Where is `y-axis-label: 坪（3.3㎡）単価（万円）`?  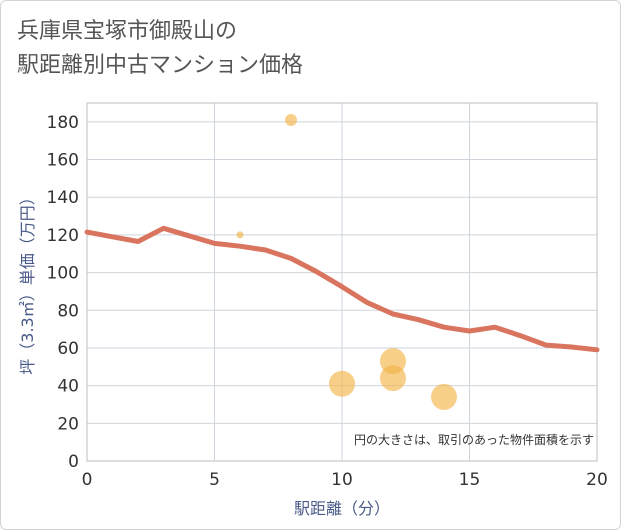 y-axis-label: 坪（3.3㎡）単価（万円） is located at coordinates (27, 281).